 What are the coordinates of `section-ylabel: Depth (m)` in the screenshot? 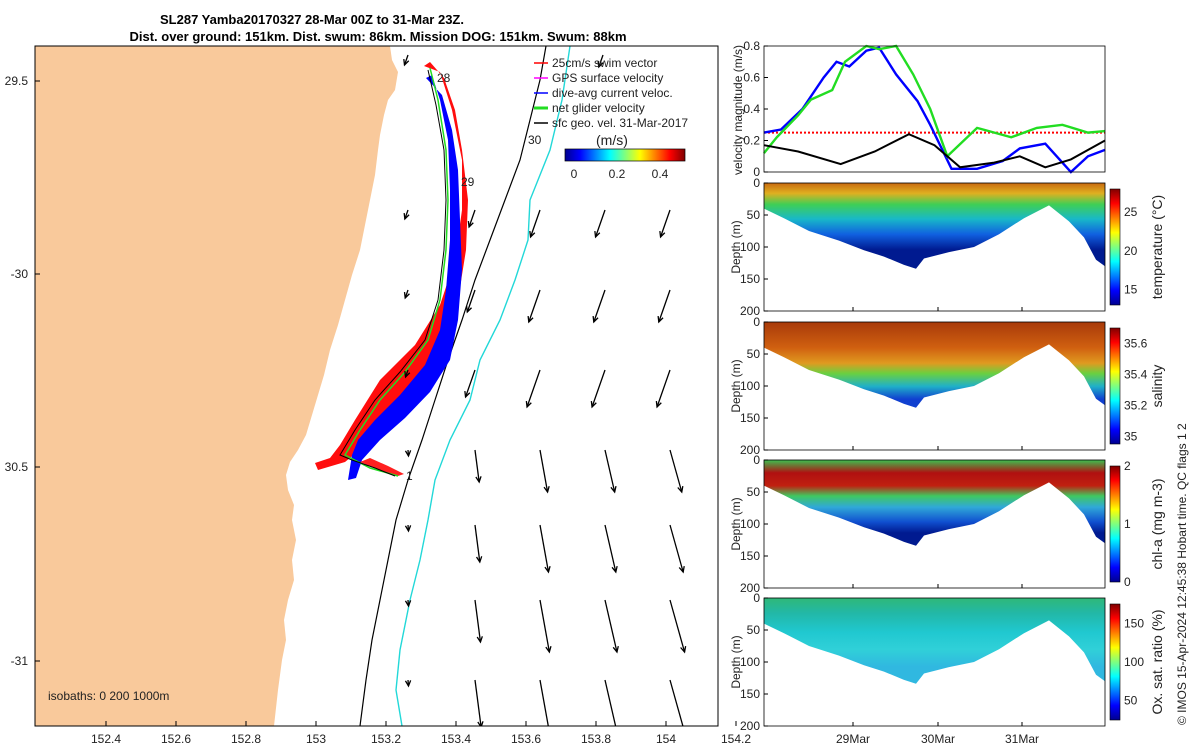 It's located at (736, 523).